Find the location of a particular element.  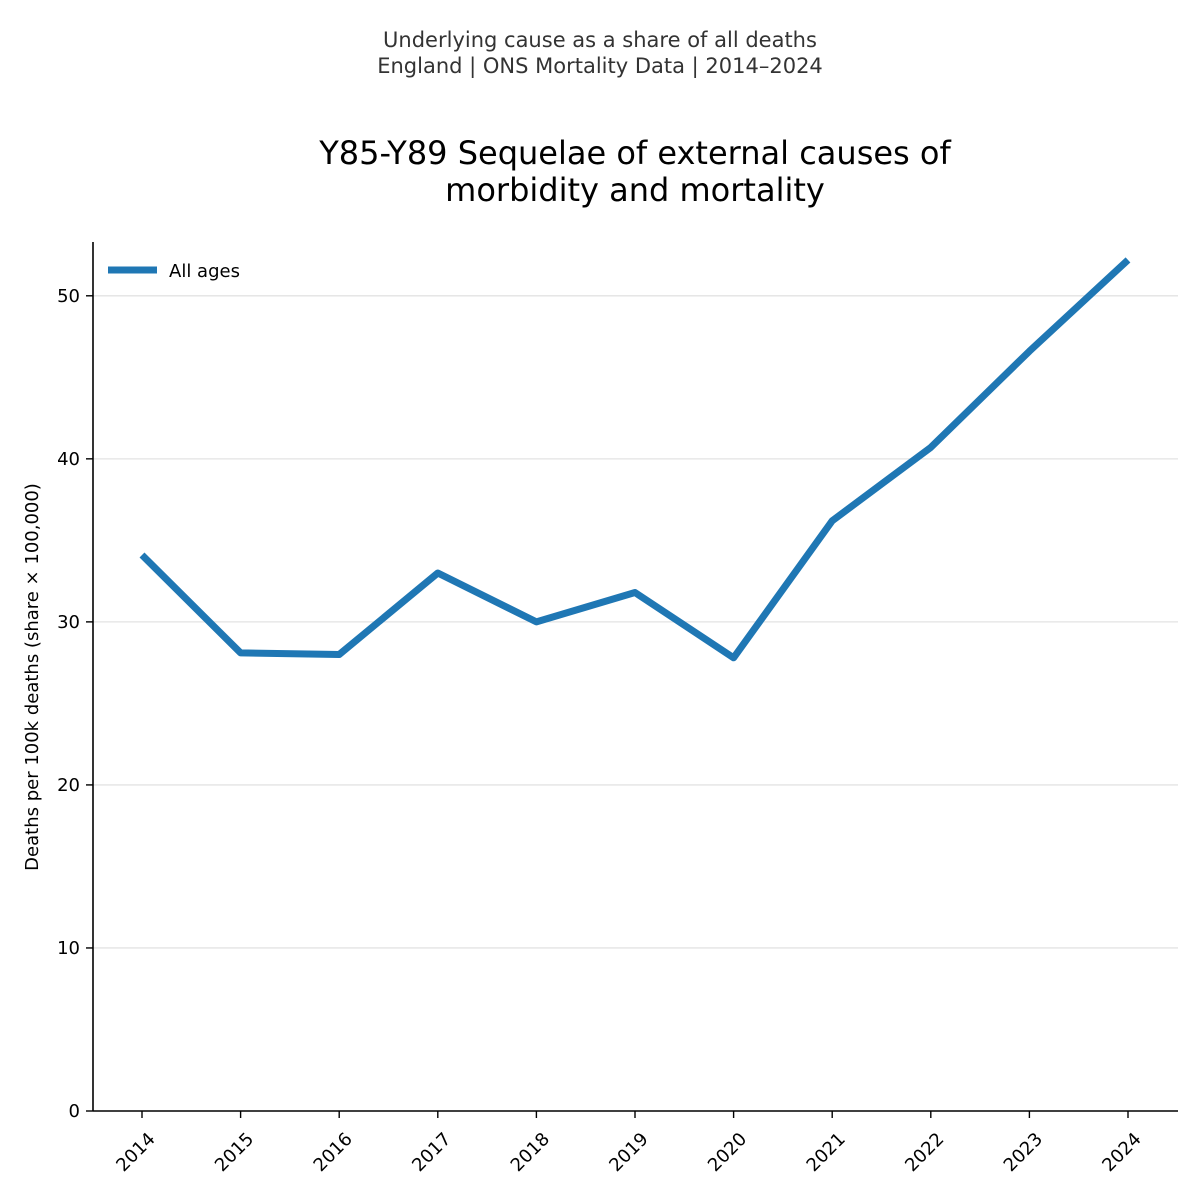

x-tick-label: 2020 is located at coordinates (727, 1152).